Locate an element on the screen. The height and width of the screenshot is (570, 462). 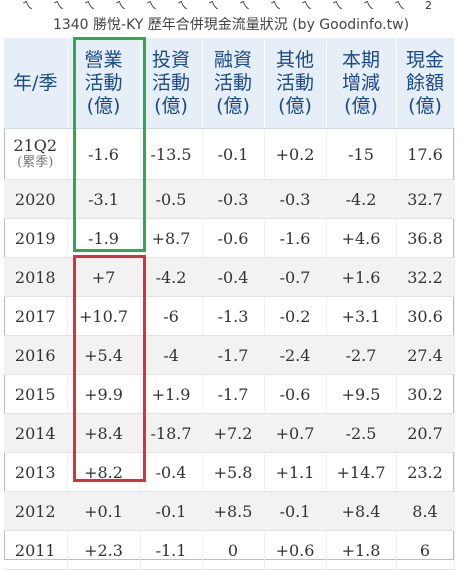
value-cell: 32.7 is located at coordinates (425, 199).